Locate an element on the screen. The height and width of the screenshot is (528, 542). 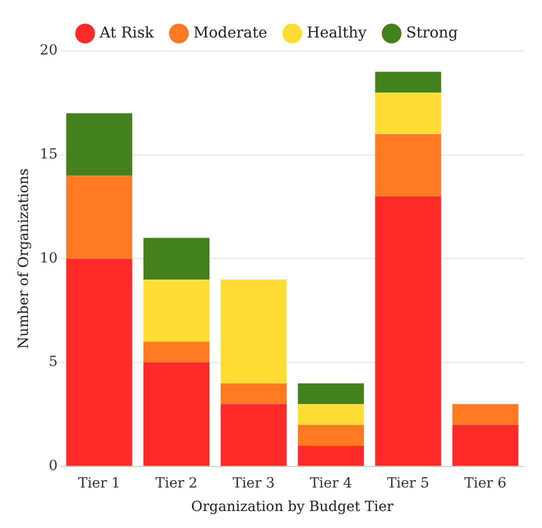
y-tick-label: 20 is located at coordinates (49, 50).